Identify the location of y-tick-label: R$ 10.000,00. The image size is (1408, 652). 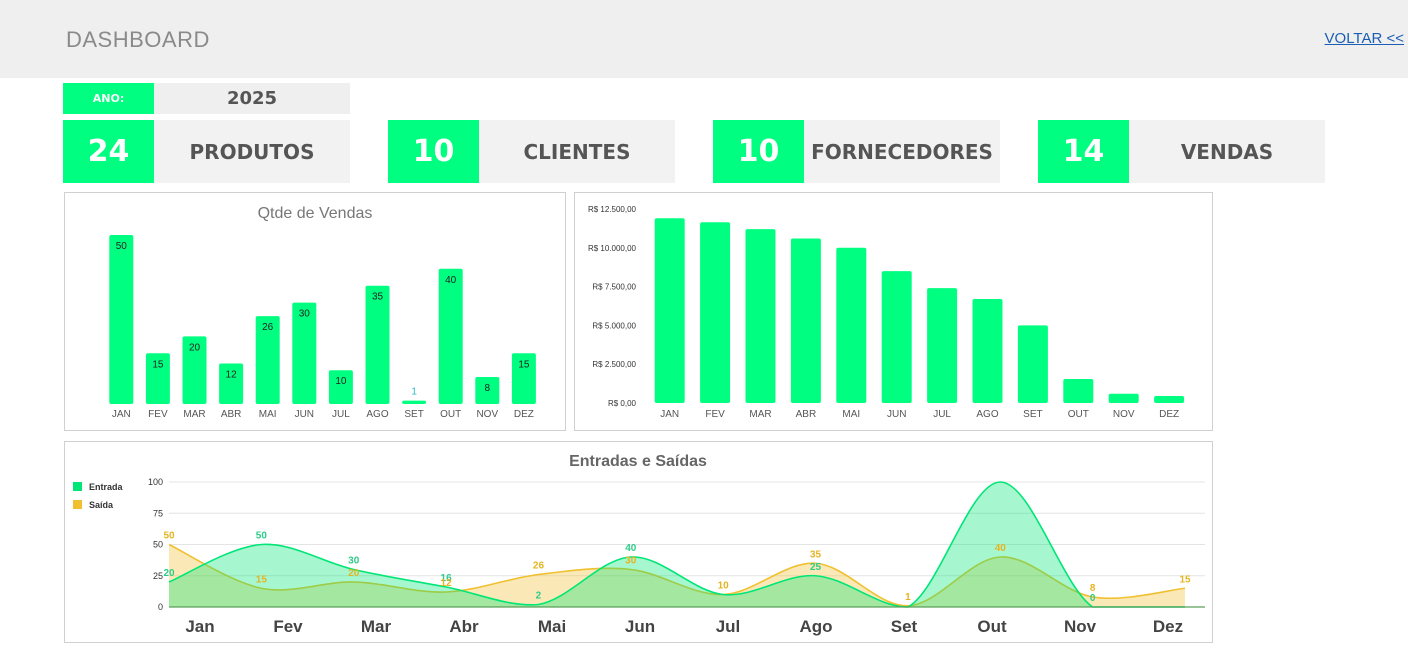
(612, 248).